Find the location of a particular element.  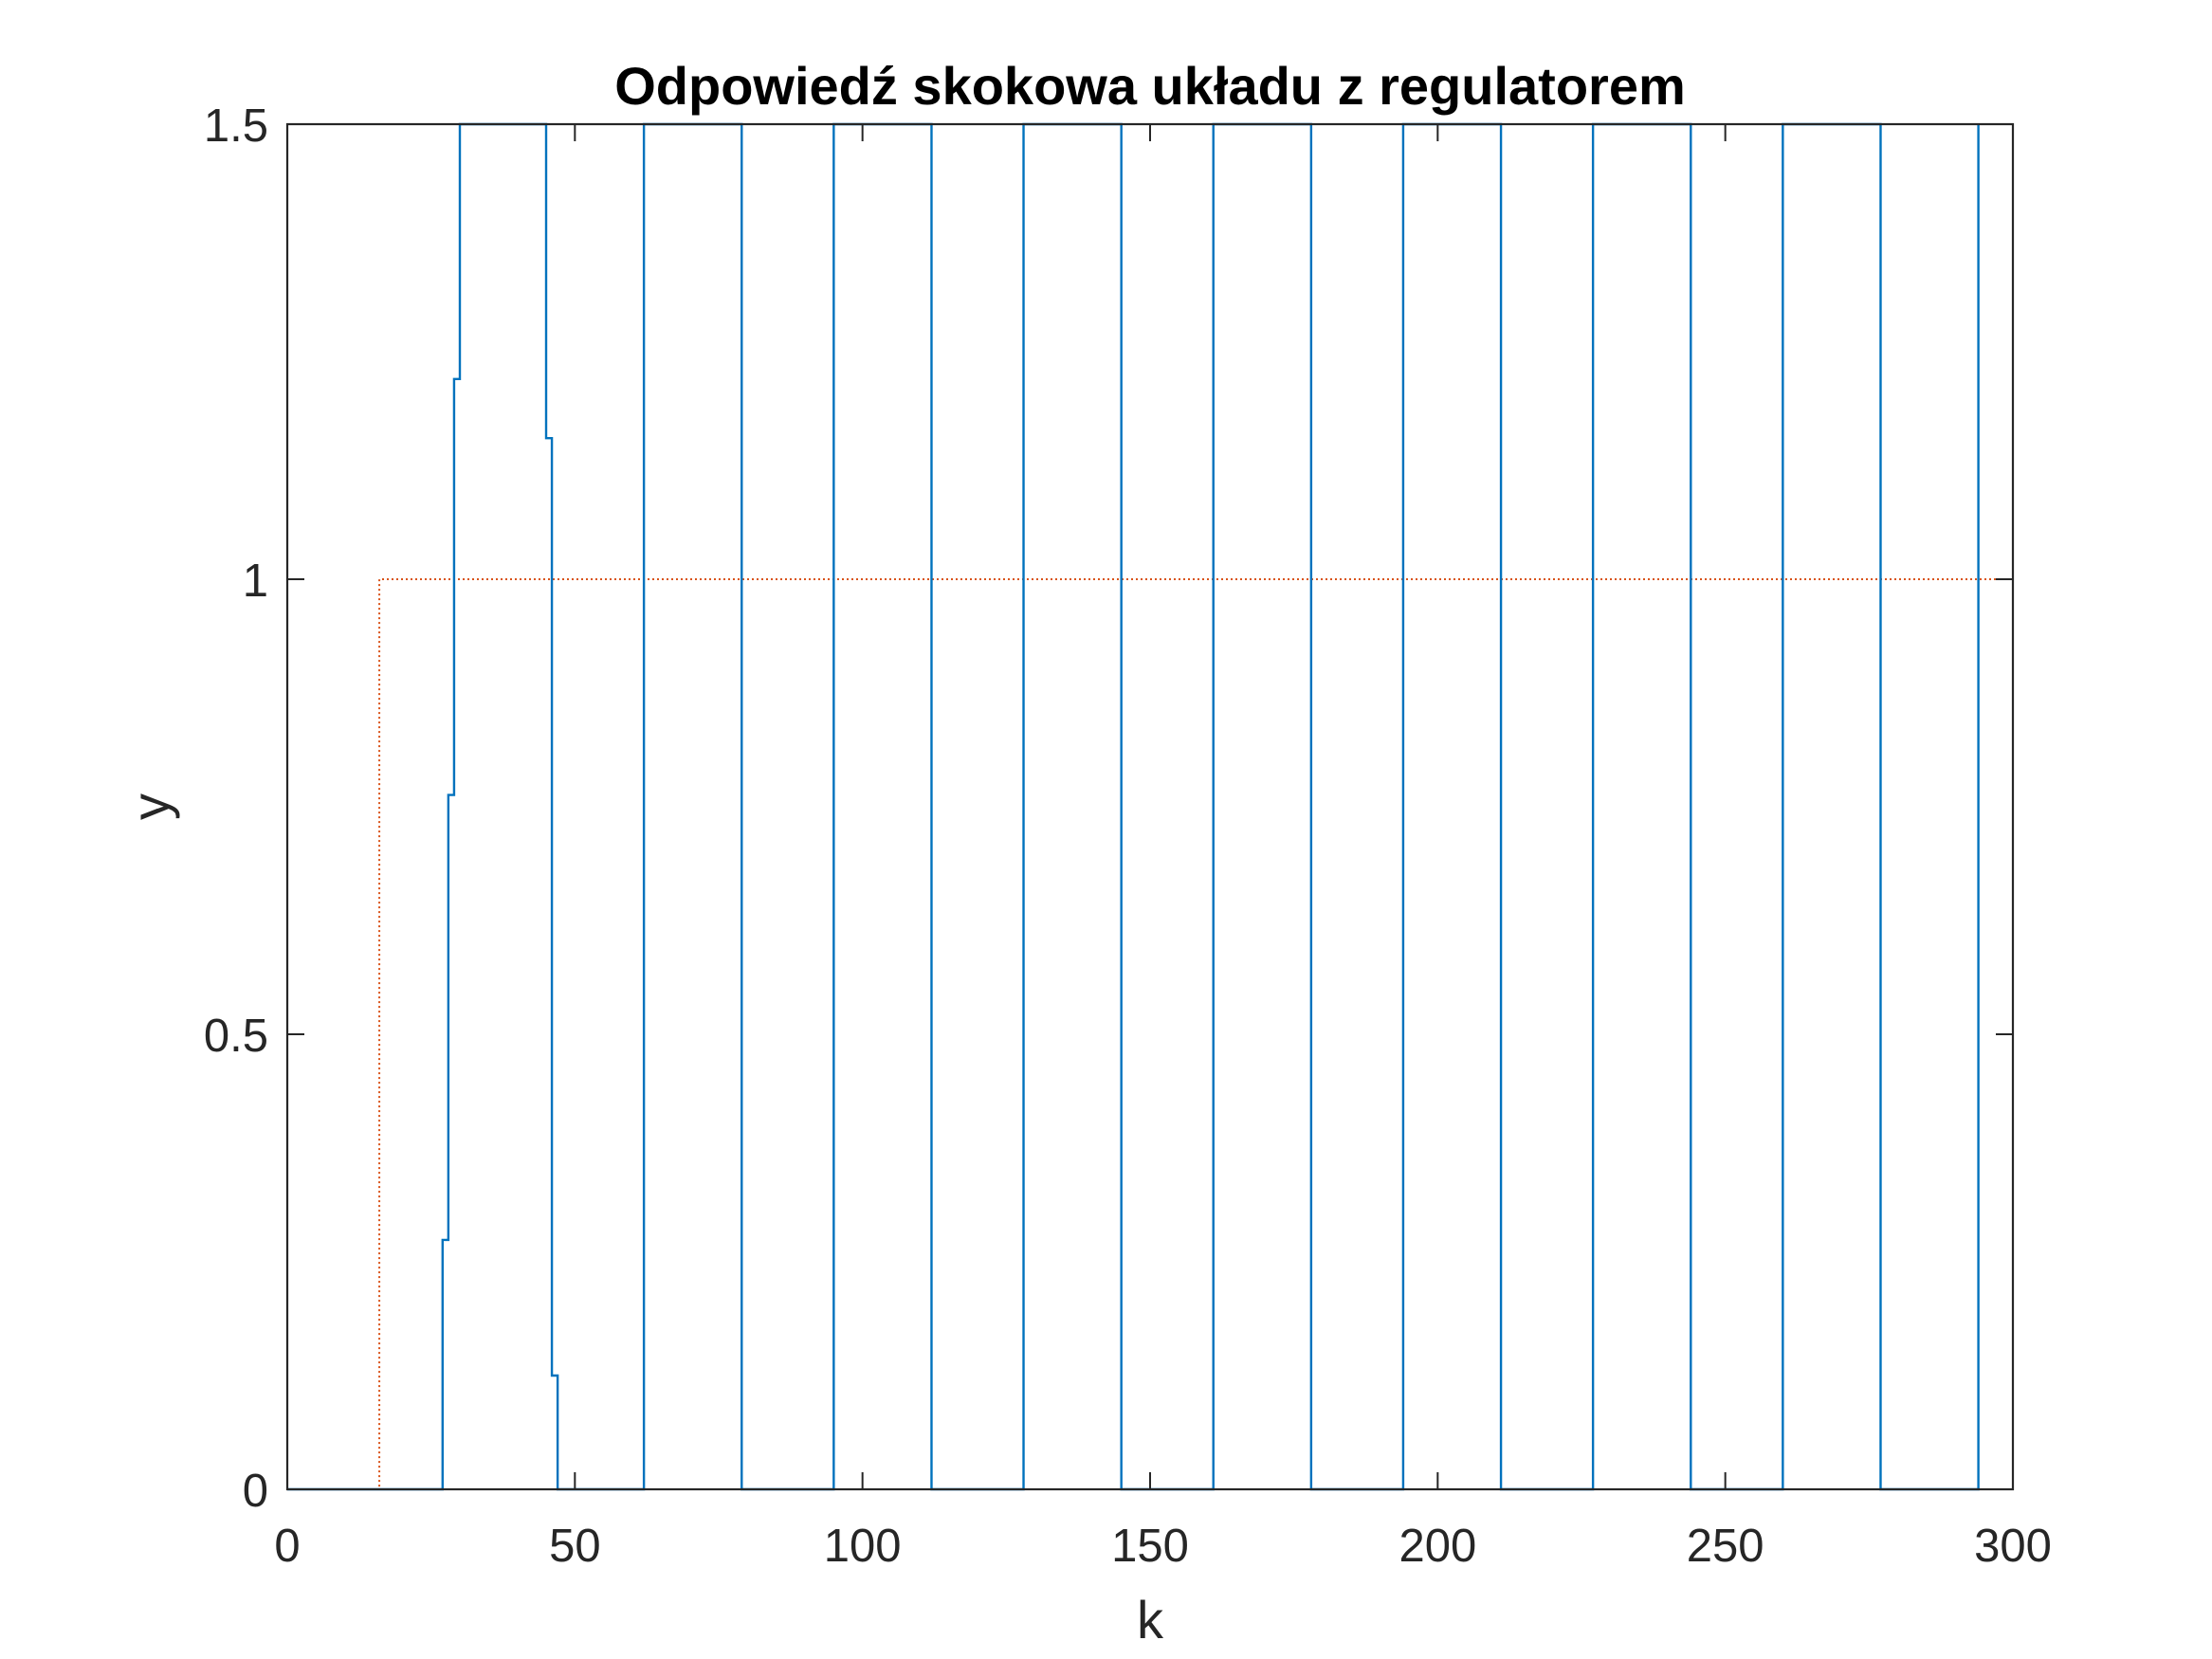

y-tick-label: 1.5 is located at coordinates (236, 126).